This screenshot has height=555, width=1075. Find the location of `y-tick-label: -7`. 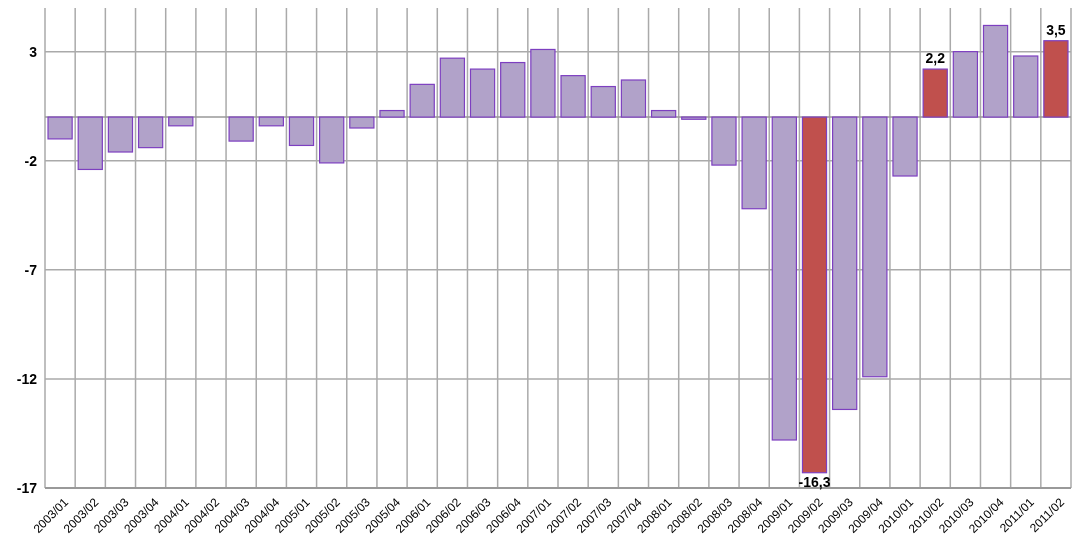

y-tick-label: -7 is located at coordinates (31, 269).